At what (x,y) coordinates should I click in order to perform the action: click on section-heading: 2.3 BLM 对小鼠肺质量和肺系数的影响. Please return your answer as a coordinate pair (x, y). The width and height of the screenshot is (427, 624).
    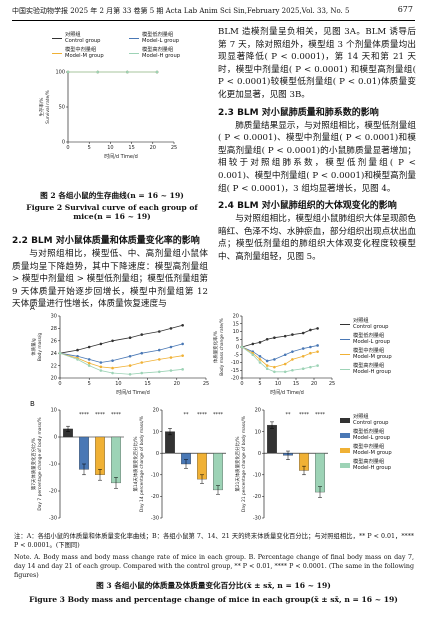
    Looking at the image, I should click on (298, 112).